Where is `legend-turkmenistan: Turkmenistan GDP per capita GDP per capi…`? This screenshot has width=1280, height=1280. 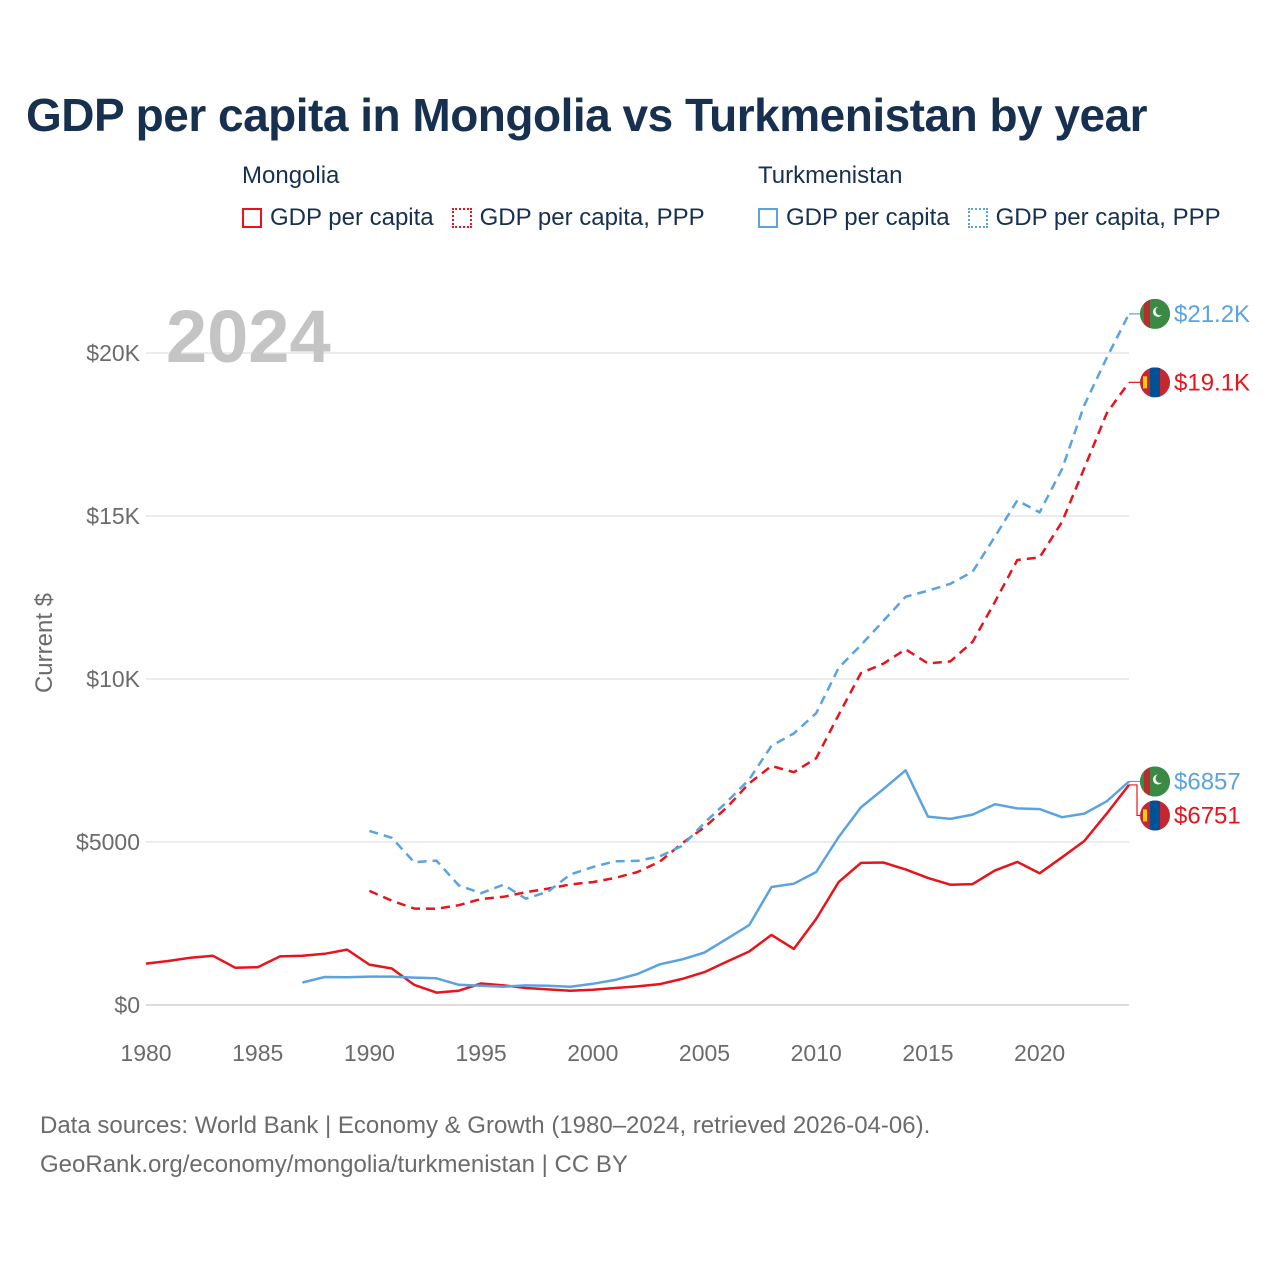 legend-turkmenistan: Turkmenistan GDP per capita GDP per capi… is located at coordinates (998, 197).